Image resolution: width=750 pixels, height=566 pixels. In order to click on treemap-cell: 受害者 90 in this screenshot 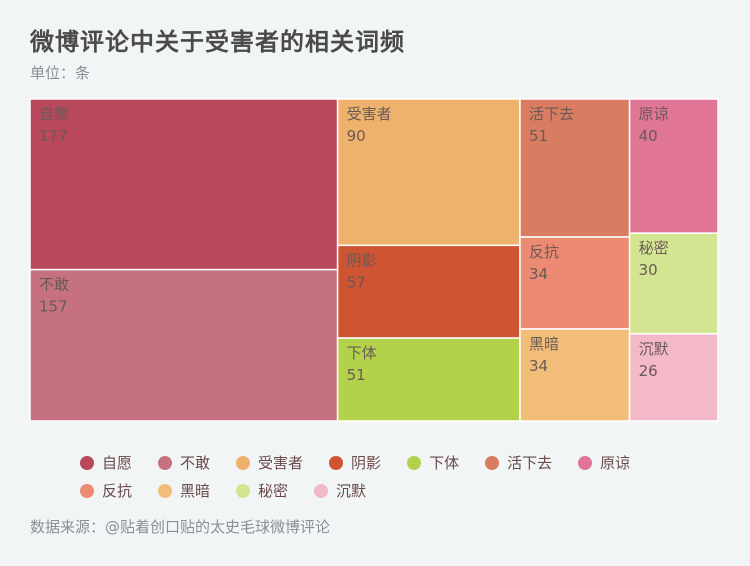, I will do `click(428, 172)`.